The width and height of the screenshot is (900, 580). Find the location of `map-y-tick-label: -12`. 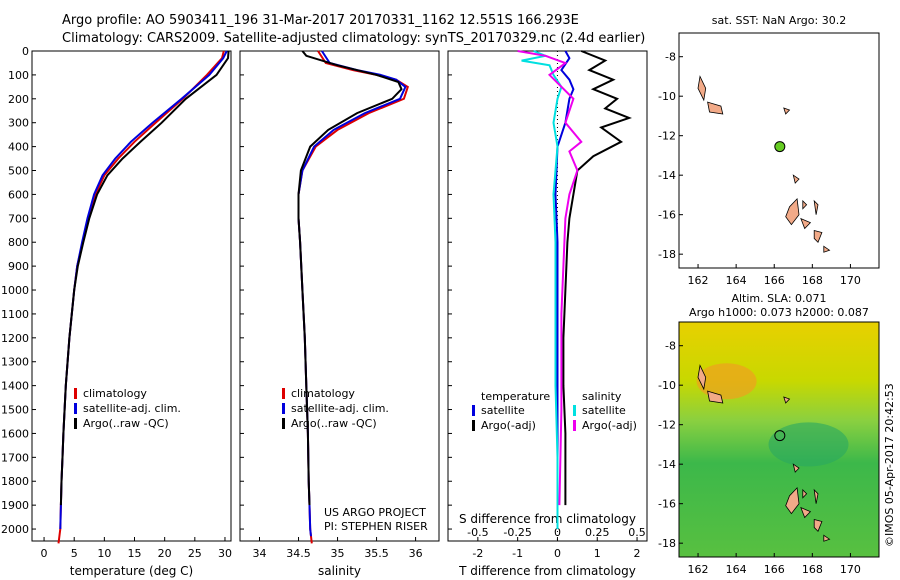

map-y-tick-label: -12 is located at coordinates (667, 136).